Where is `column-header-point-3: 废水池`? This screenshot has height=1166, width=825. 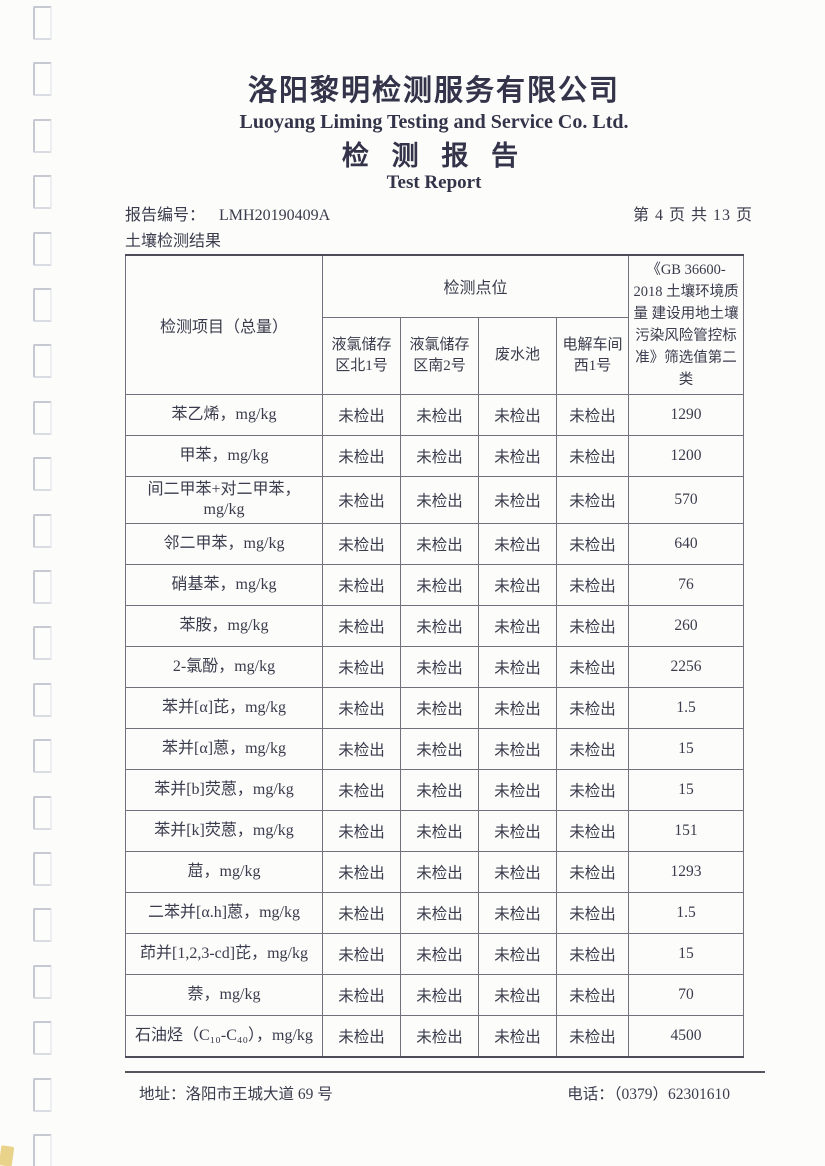
column-header-point-3: 废水池 is located at coordinates (517, 356).